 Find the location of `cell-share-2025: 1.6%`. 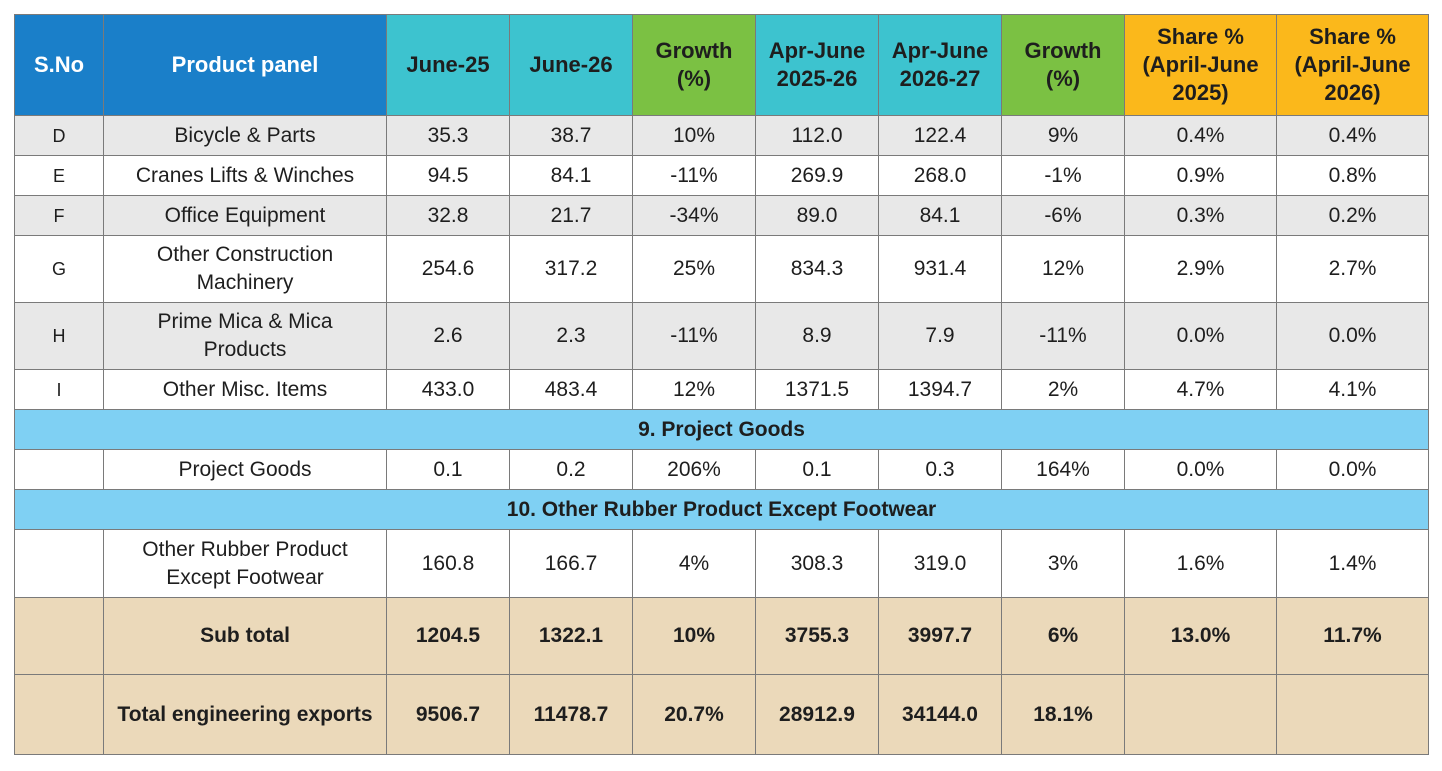

cell-share-2025: 1.6% is located at coordinates (1200, 563).